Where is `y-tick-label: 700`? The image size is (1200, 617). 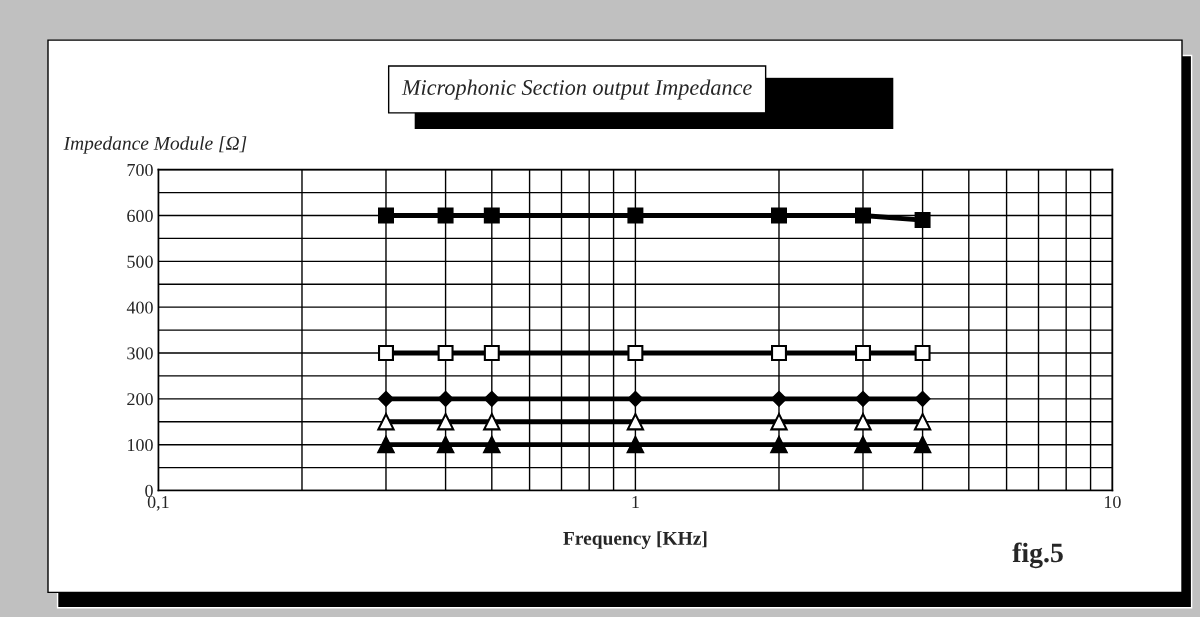
y-tick-label: 700 is located at coordinates (140, 170).